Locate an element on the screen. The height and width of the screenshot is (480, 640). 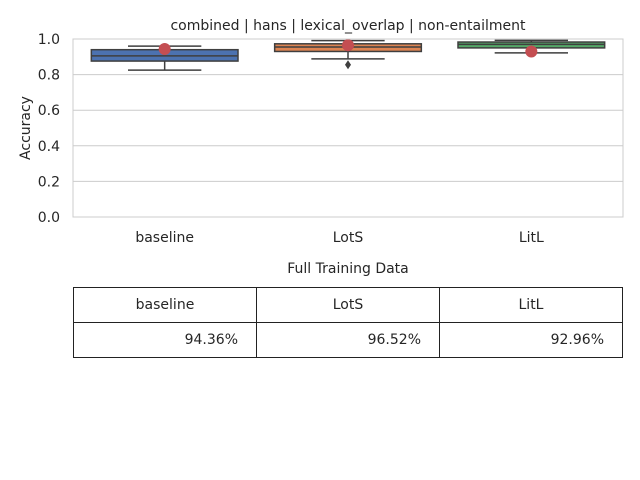
table-header-row: baseline LotS LitL is located at coordinates (348, 305).